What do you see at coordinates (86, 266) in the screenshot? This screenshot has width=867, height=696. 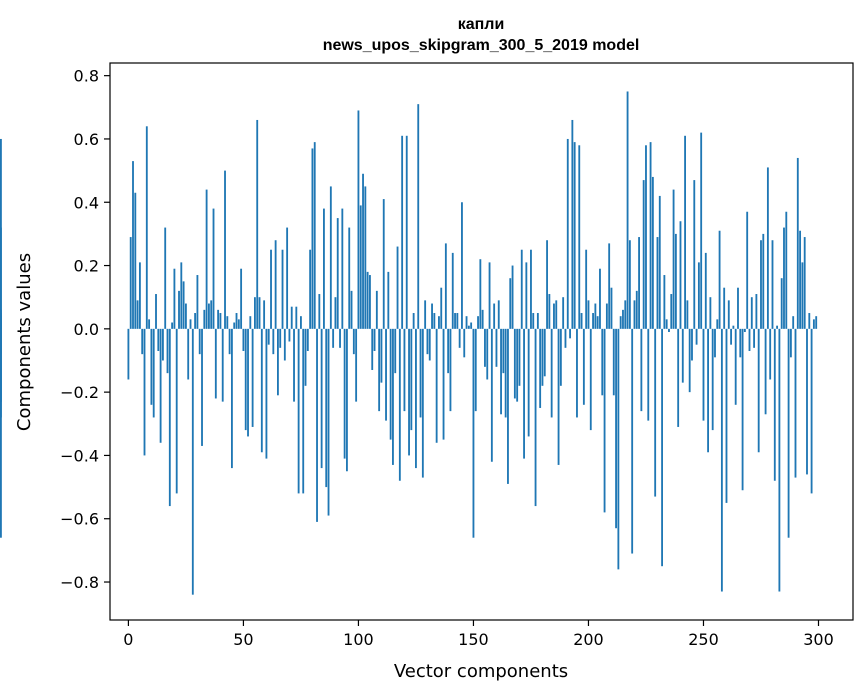 I see `y-tick-label: 0.2` at bounding box center [86, 266].